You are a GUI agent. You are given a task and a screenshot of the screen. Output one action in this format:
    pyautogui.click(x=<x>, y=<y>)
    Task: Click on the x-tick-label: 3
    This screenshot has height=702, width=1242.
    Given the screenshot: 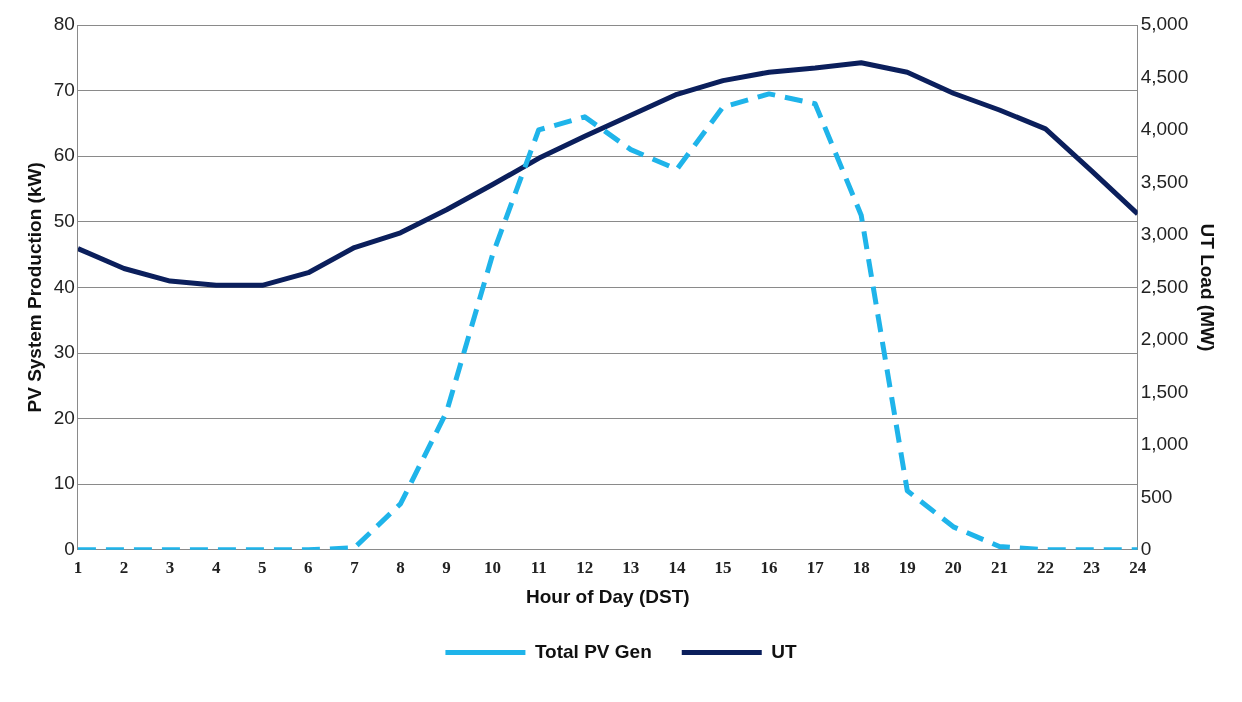 What is the action you would take?
    pyautogui.click(x=170, y=568)
    